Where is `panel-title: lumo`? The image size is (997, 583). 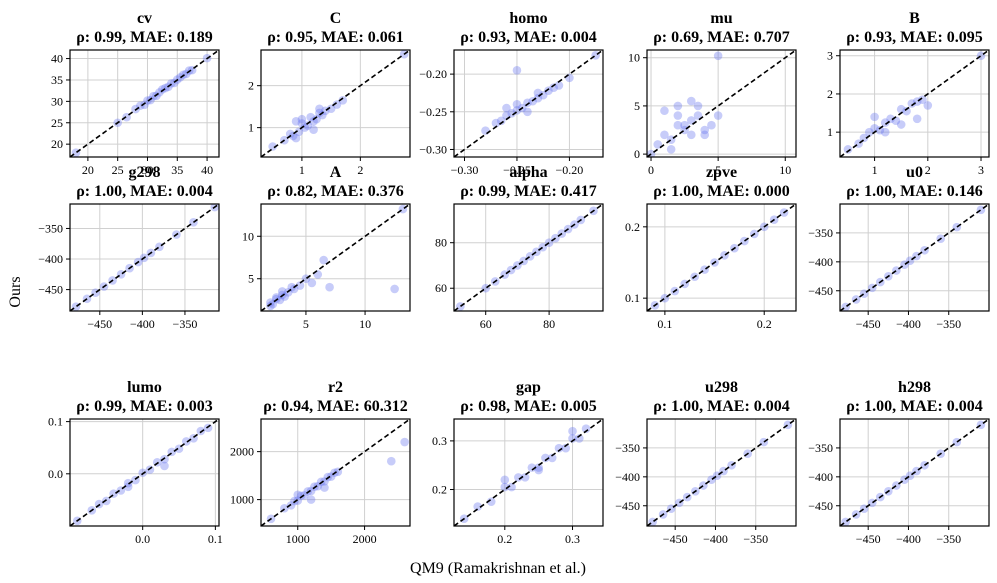
panel-title: lumo is located at coordinates (144, 387).